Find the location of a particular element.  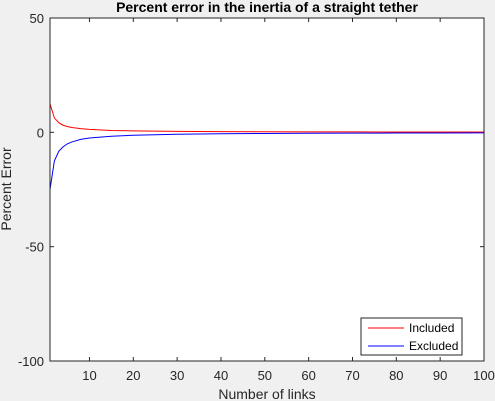

x-tick-label: 40 is located at coordinates (221, 375).